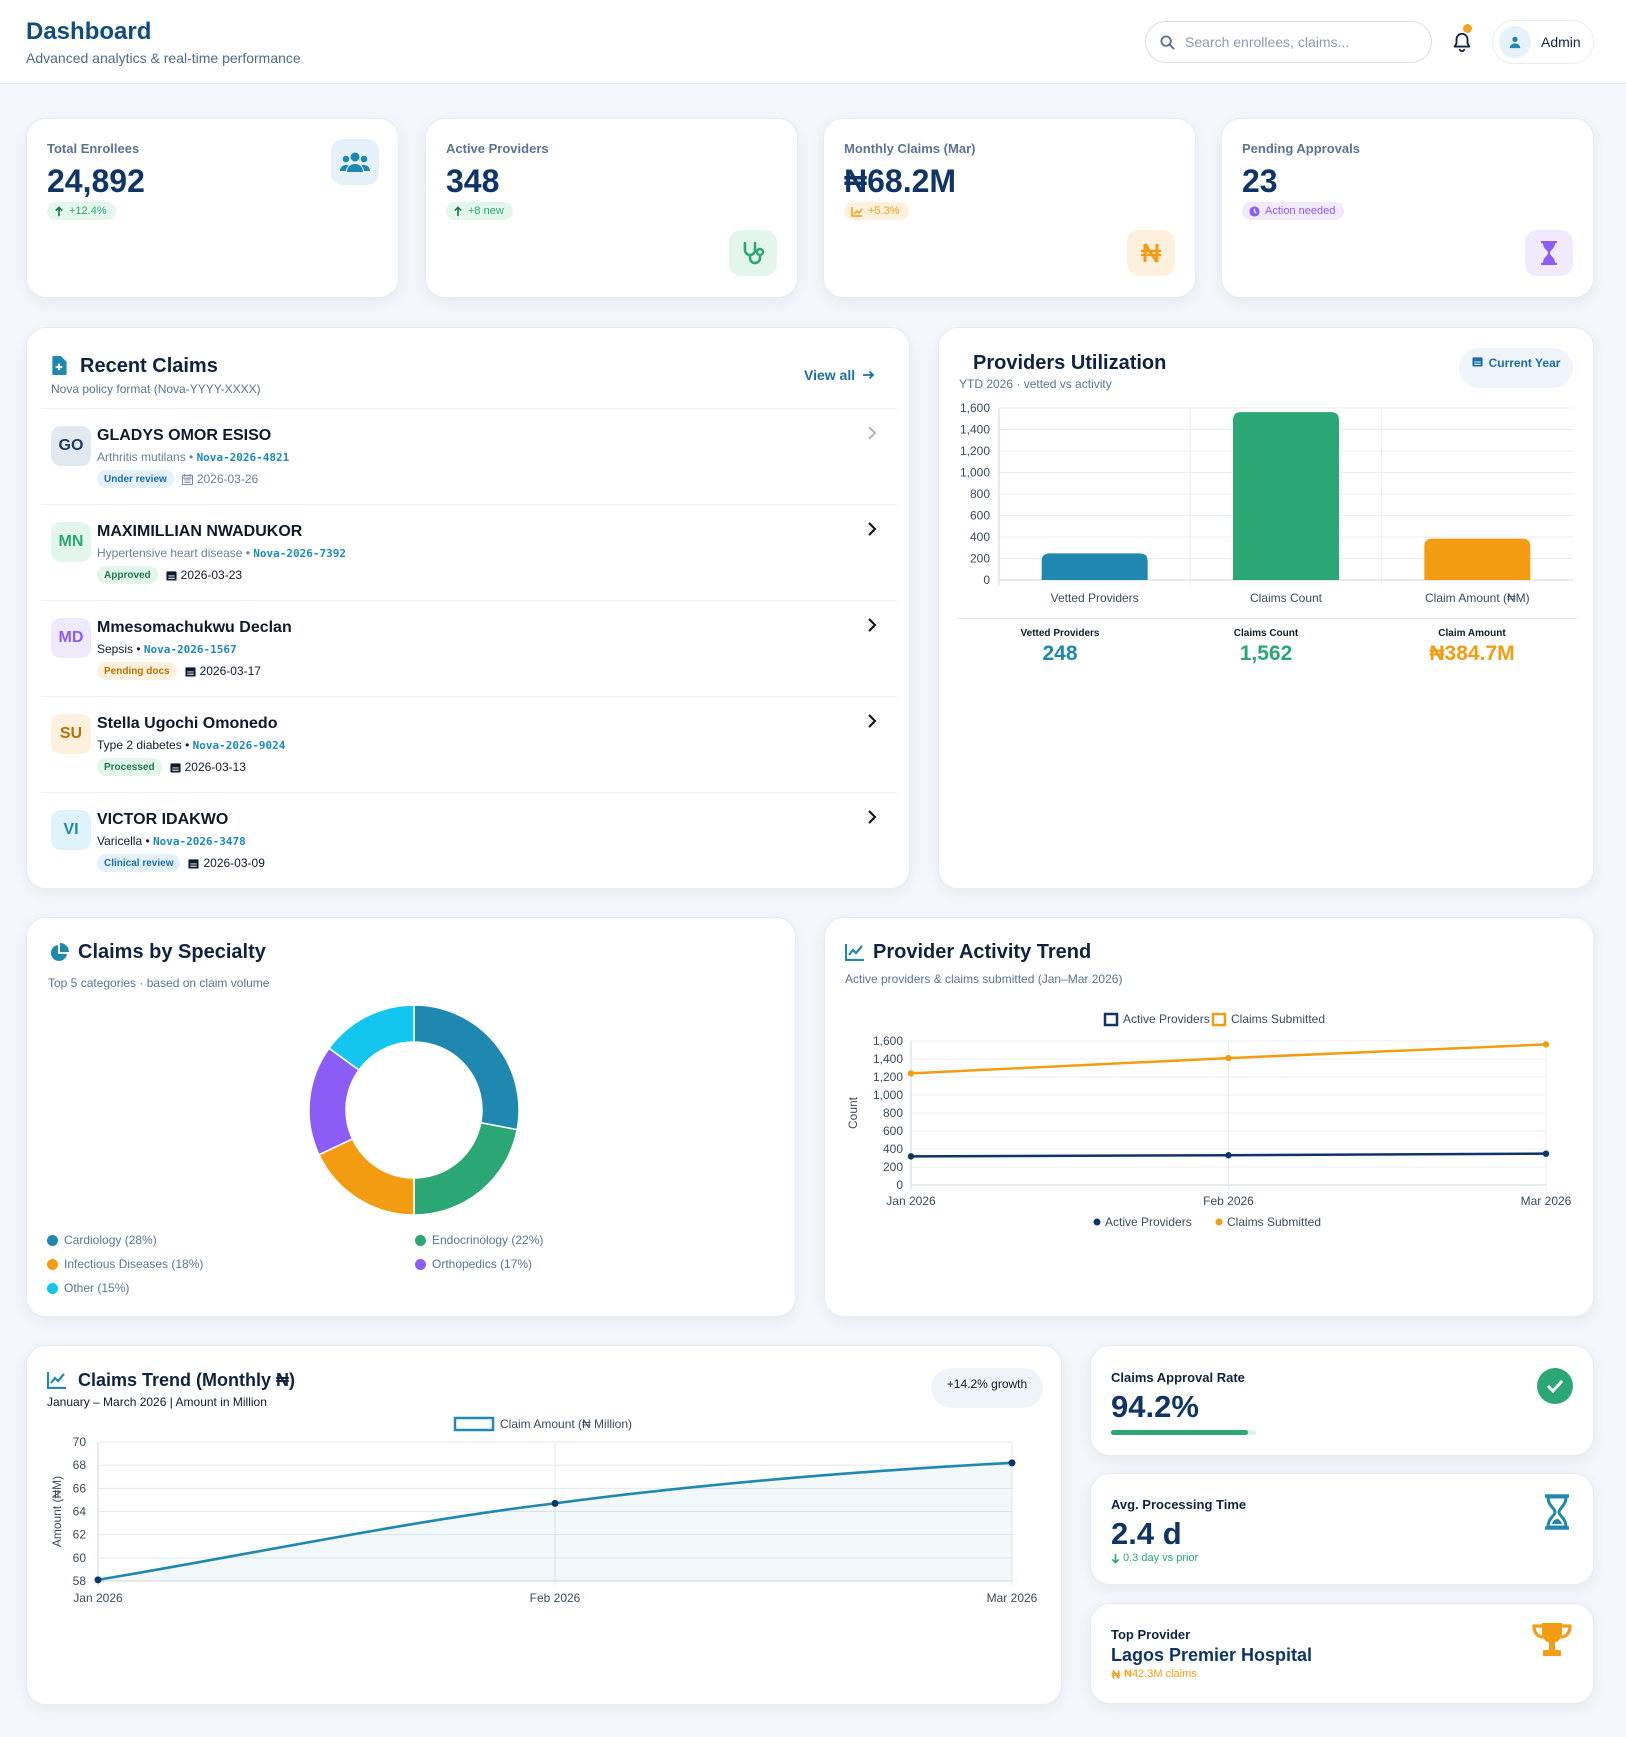 The height and width of the screenshot is (1737, 1626). Describe the element at coordinates (88, 1288) in the screenshot. I see `legend-item: Other (15%)` at that location.